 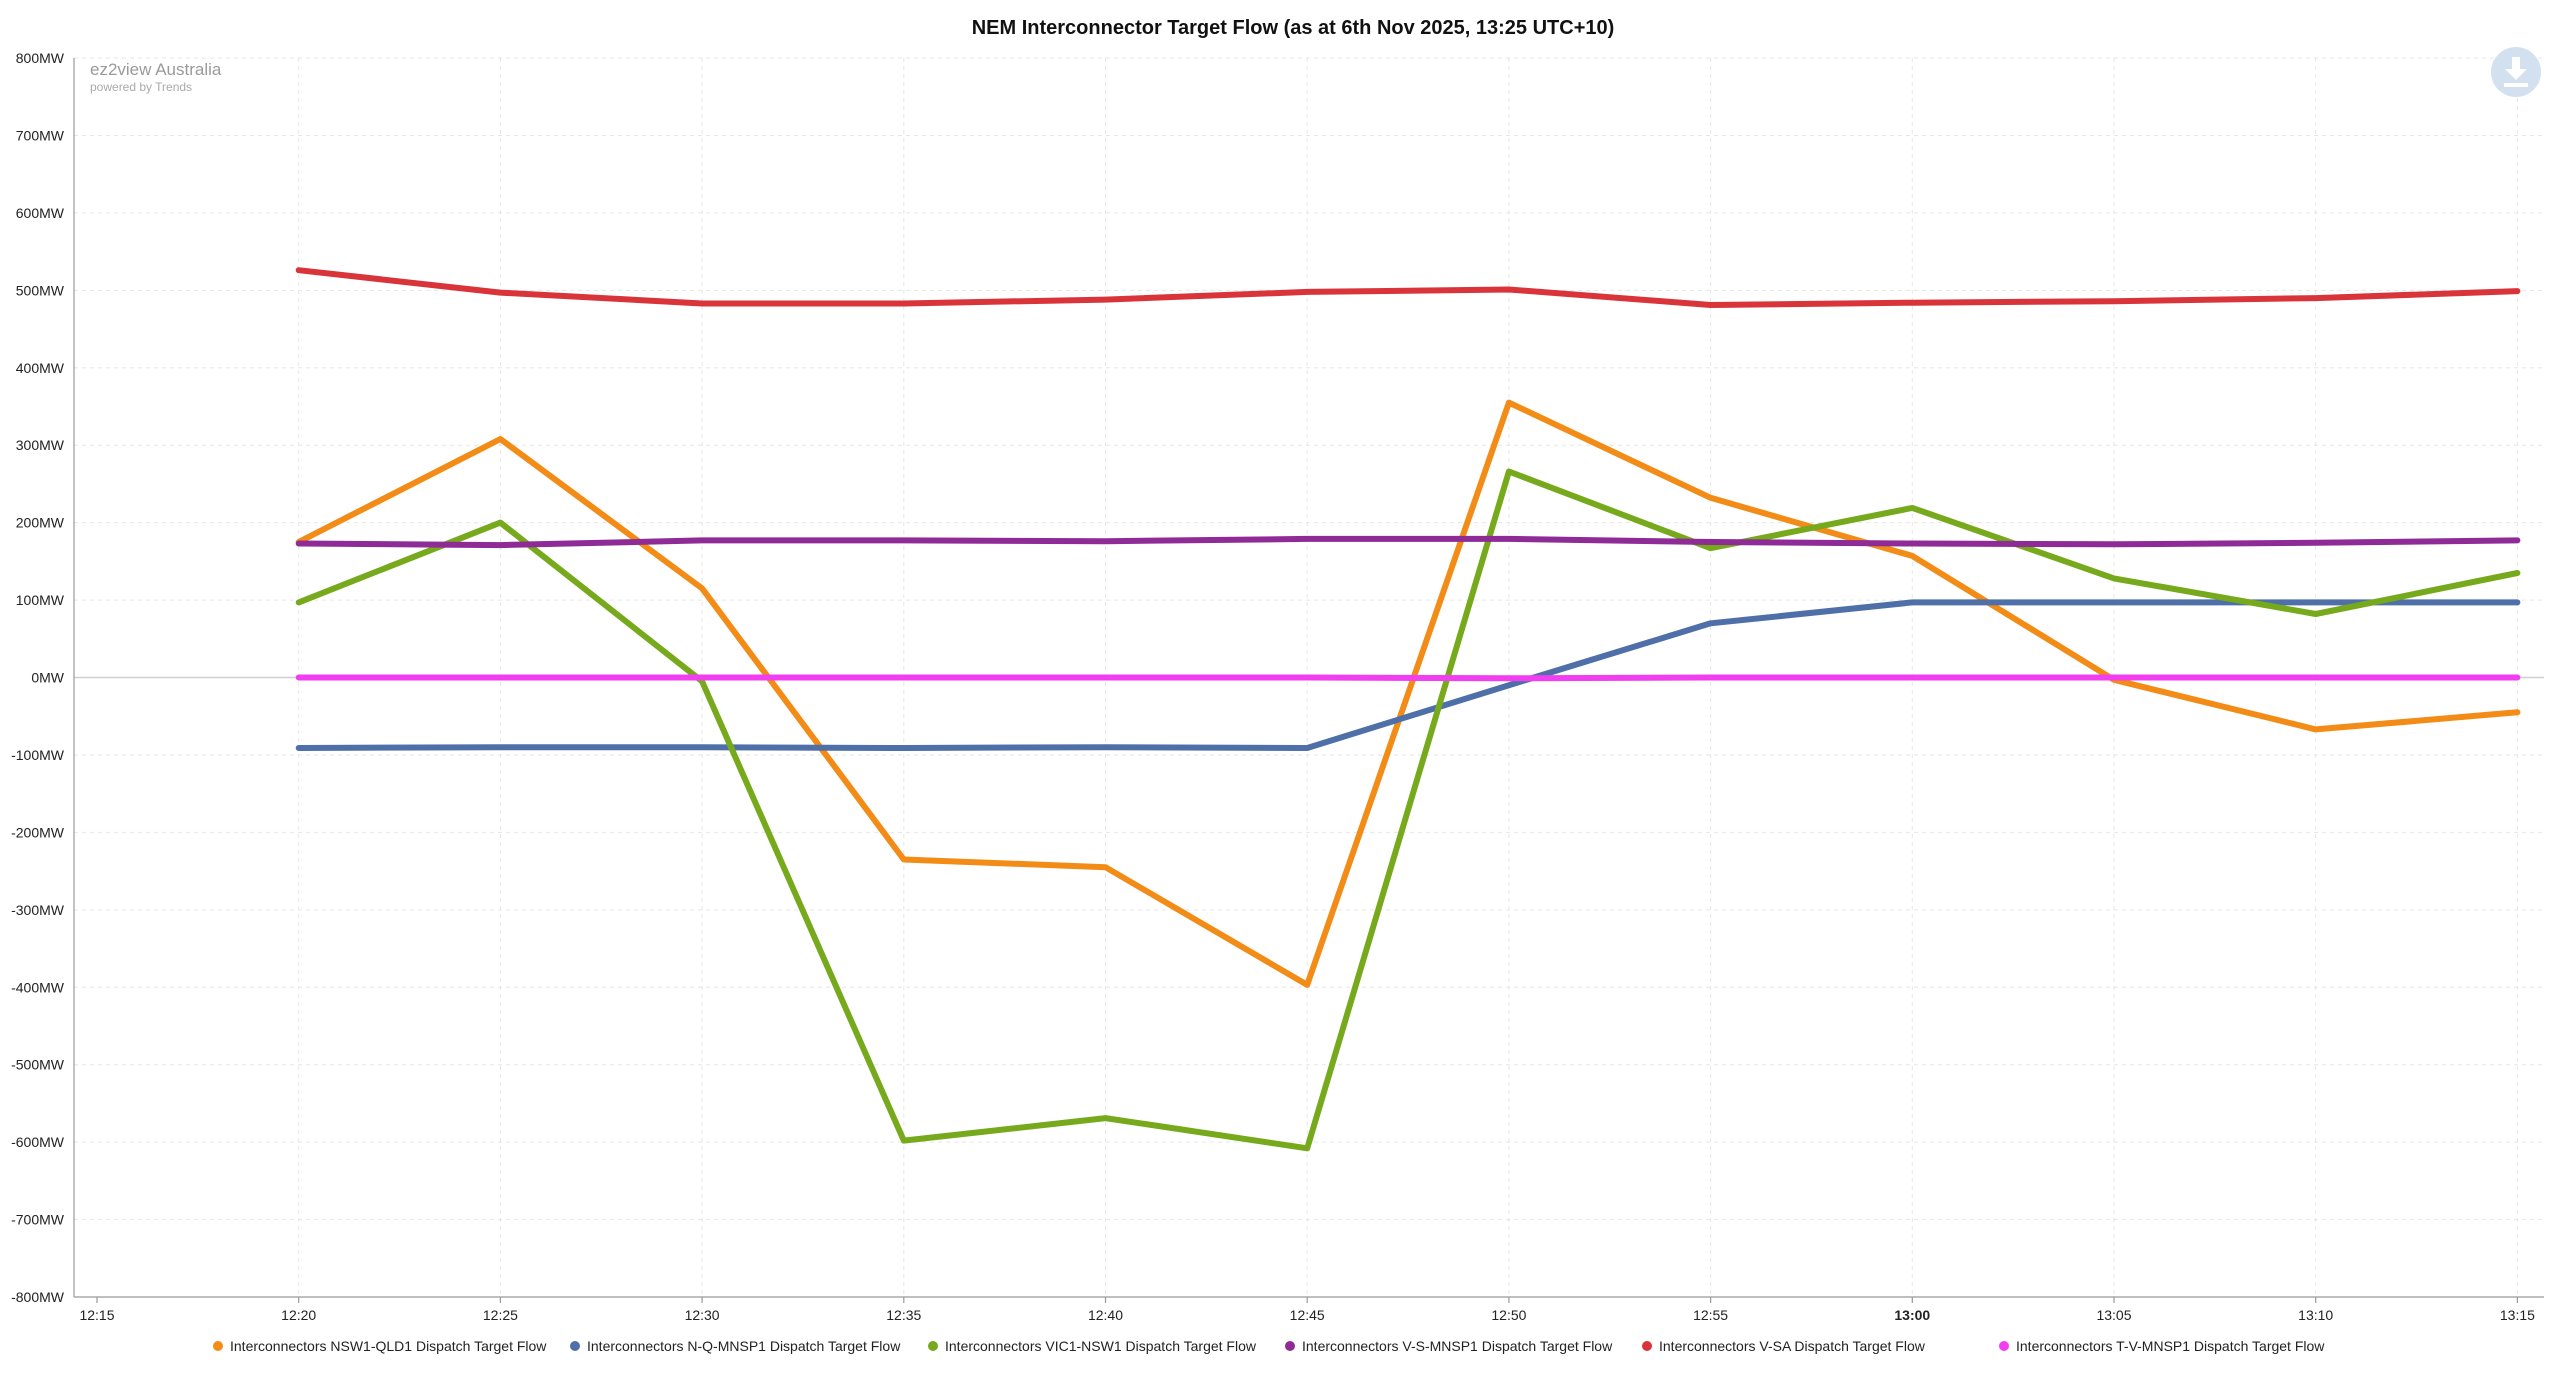 What do you see at coordinates (40, 290) in the screenshot?
I see `y-tick-label: 500MW` at bounding box center [40, 290].